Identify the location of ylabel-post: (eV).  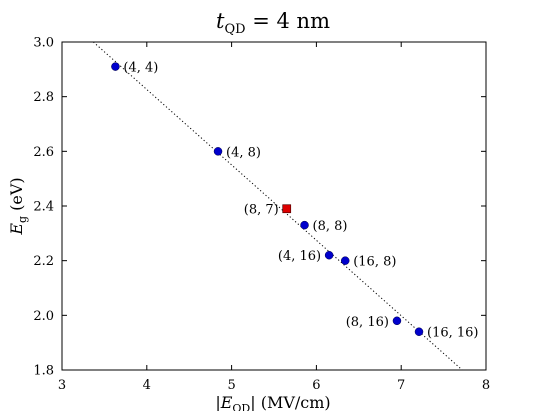
(16, 196).